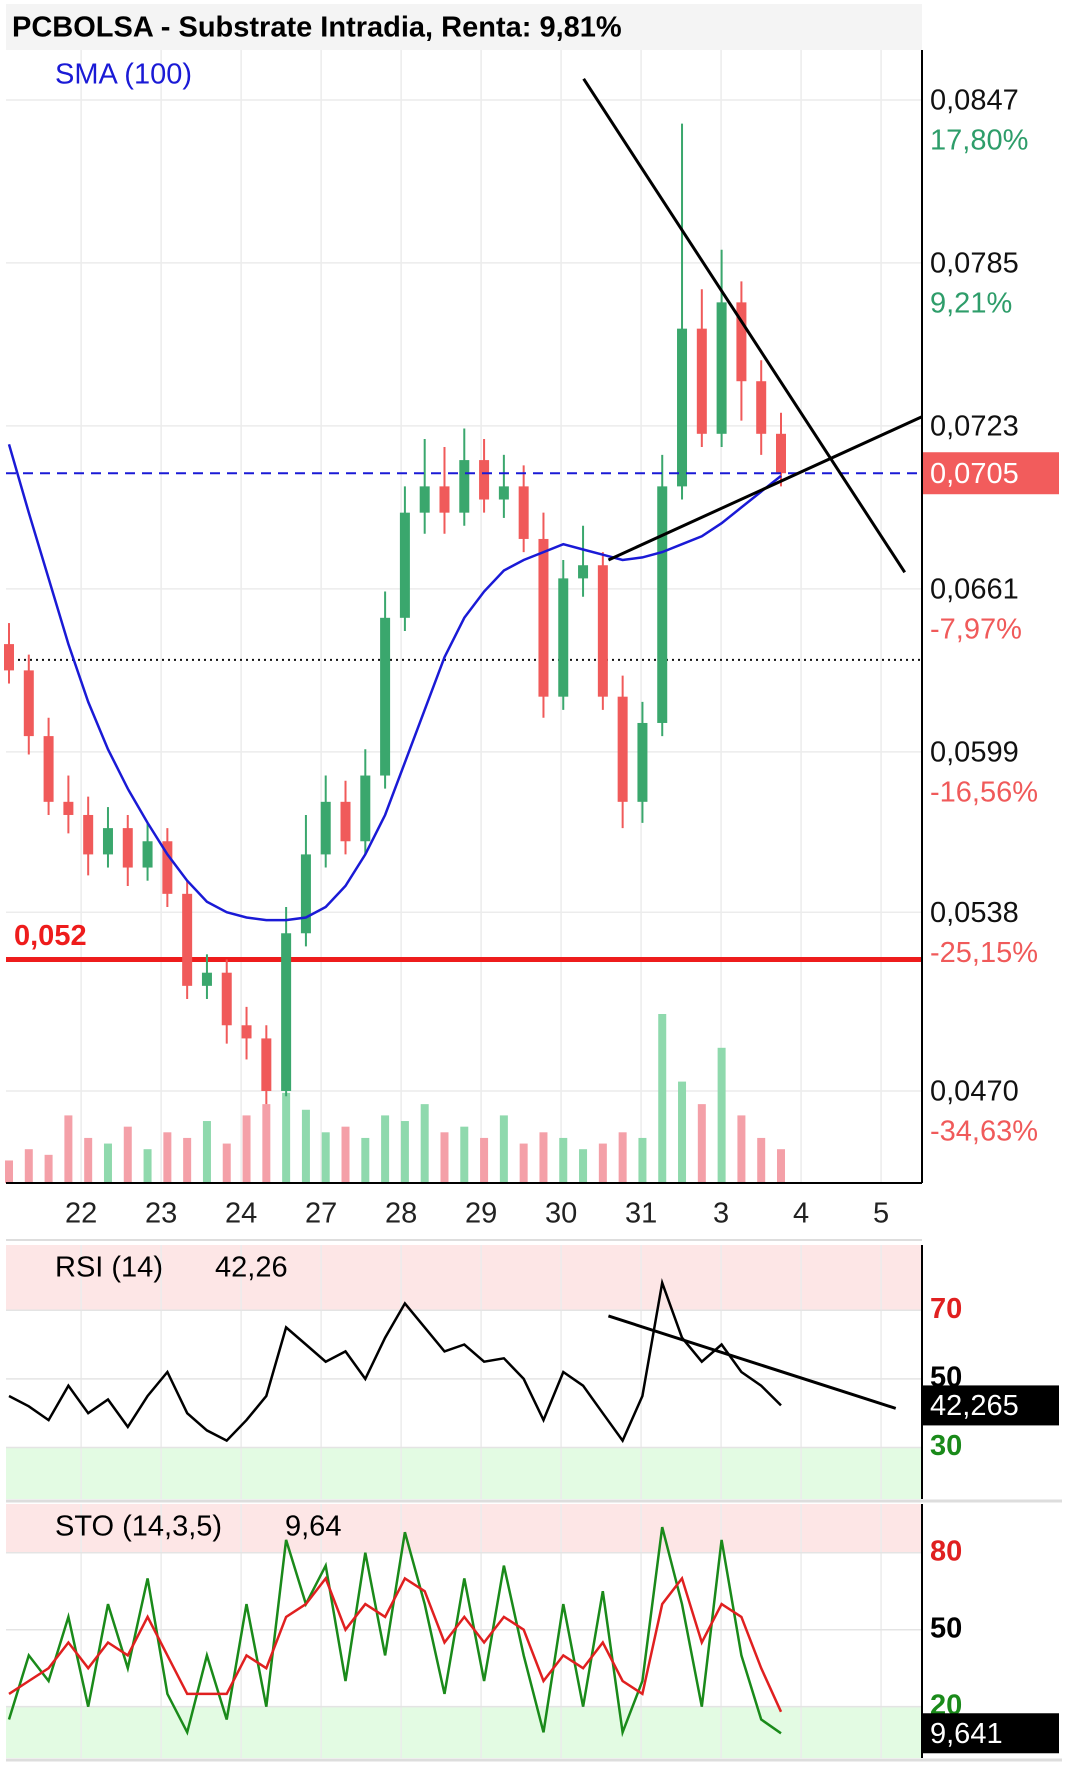  What do you see at coordinates (976, 630) in the screenshot?
I see `y-tick-change: -7,97%` at bounding box center [976, 630].